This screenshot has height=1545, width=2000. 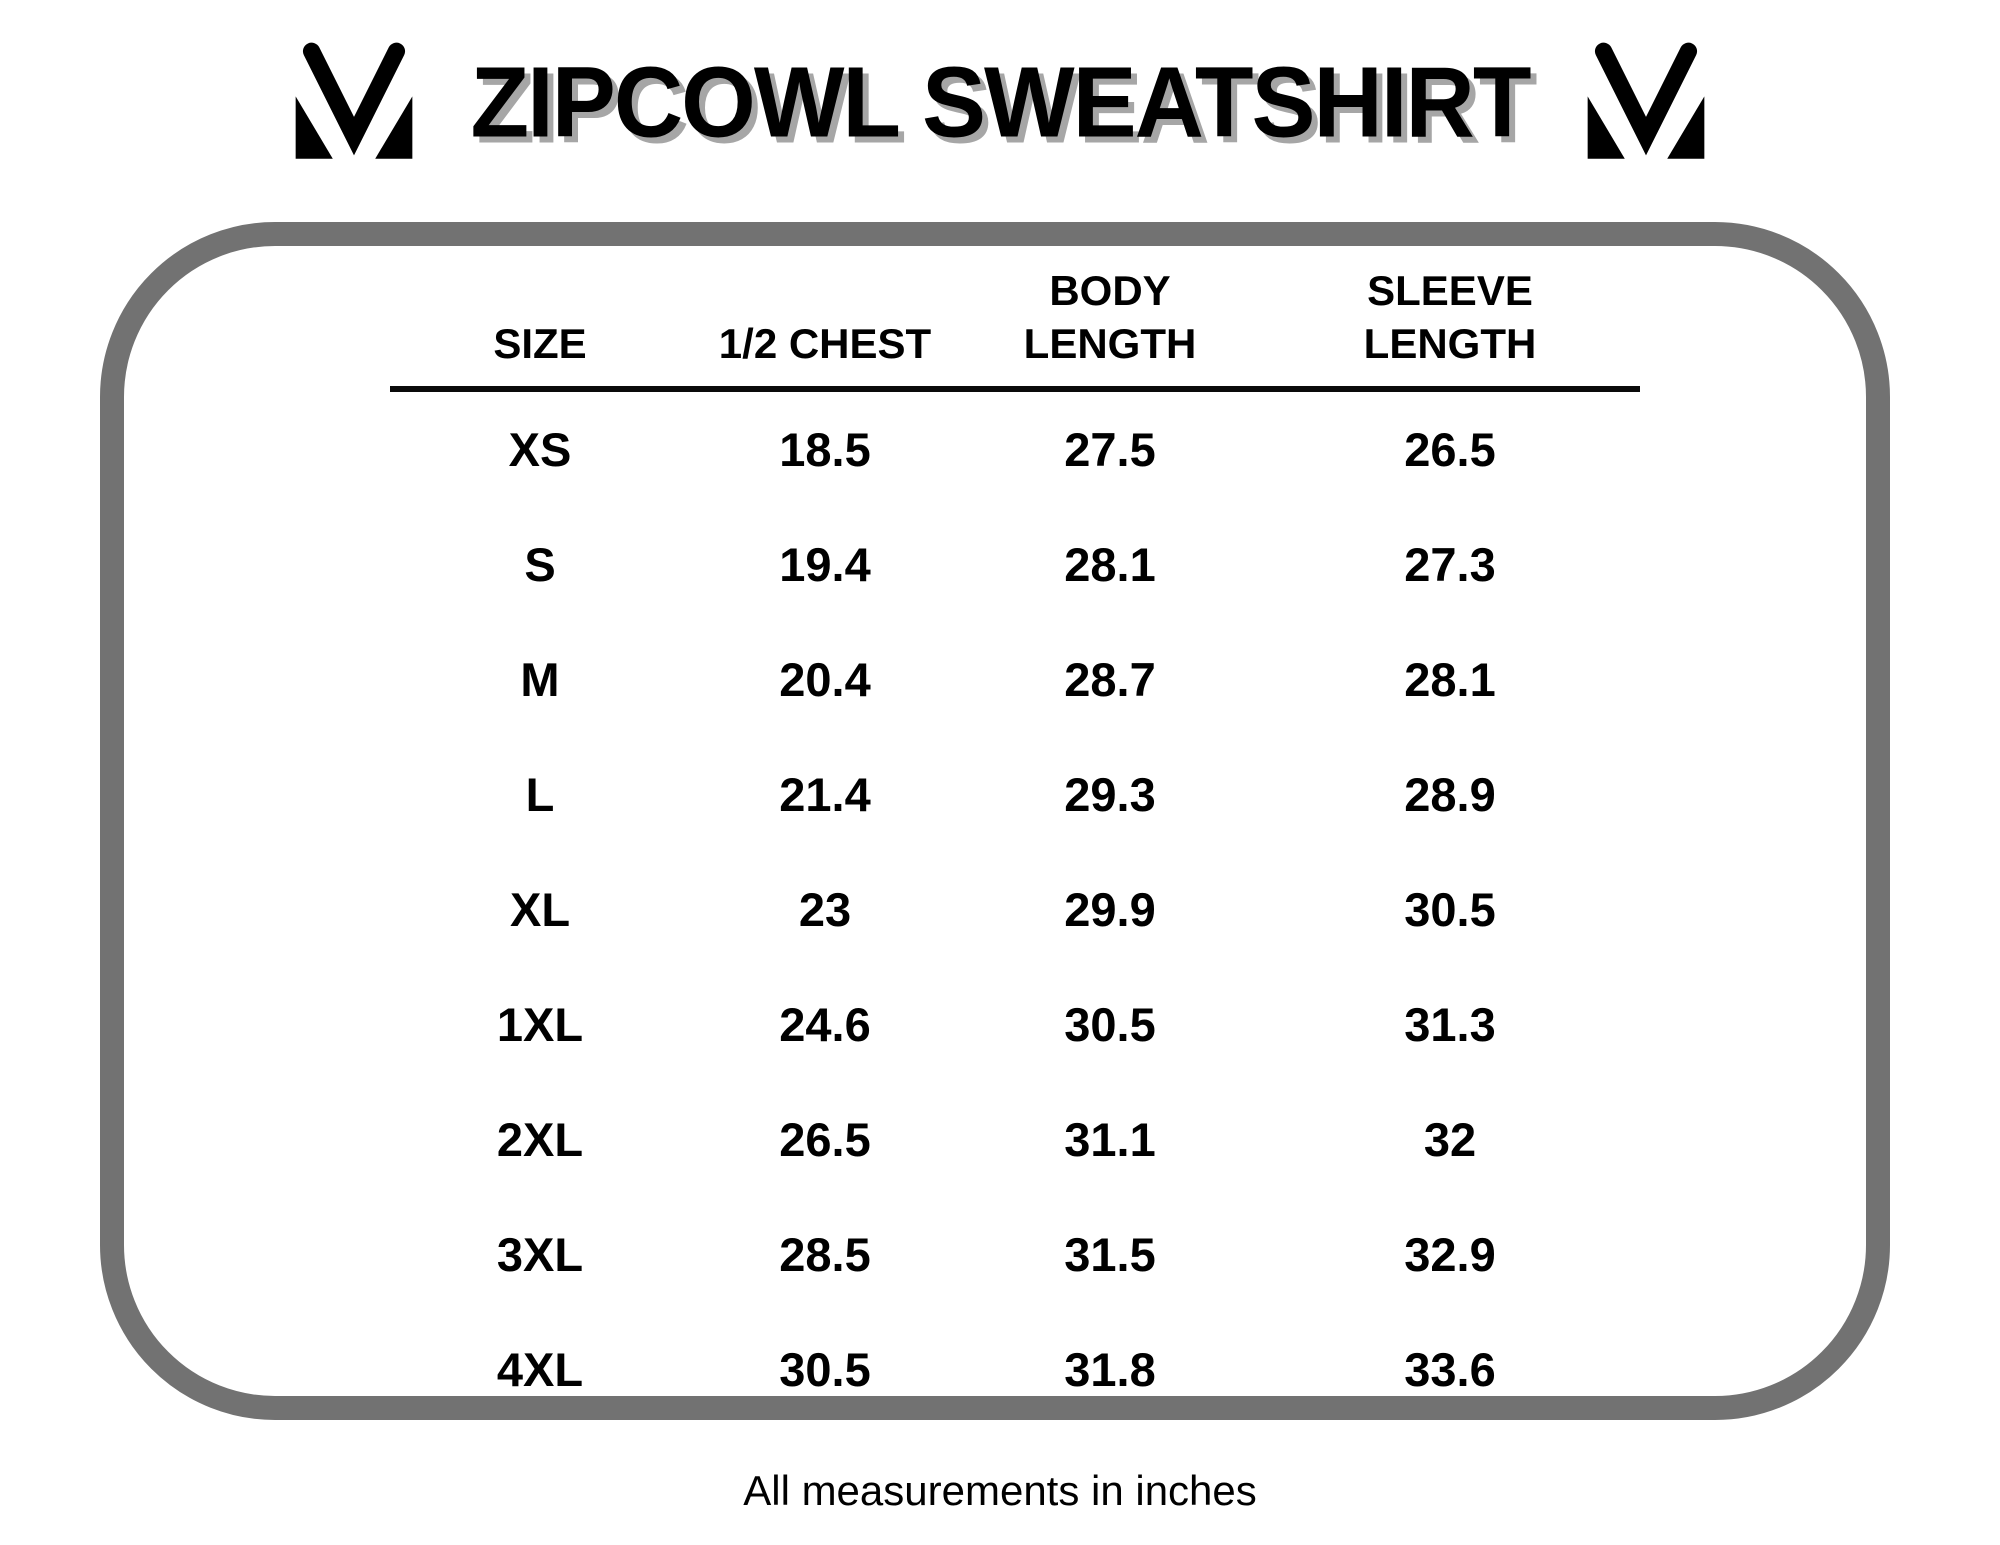 What do you see at coordinates (1450, 317) in the screenshot?
I see `header-sleeve-length: SLEEVE LENGTH` at bounding box center [1450, 317].